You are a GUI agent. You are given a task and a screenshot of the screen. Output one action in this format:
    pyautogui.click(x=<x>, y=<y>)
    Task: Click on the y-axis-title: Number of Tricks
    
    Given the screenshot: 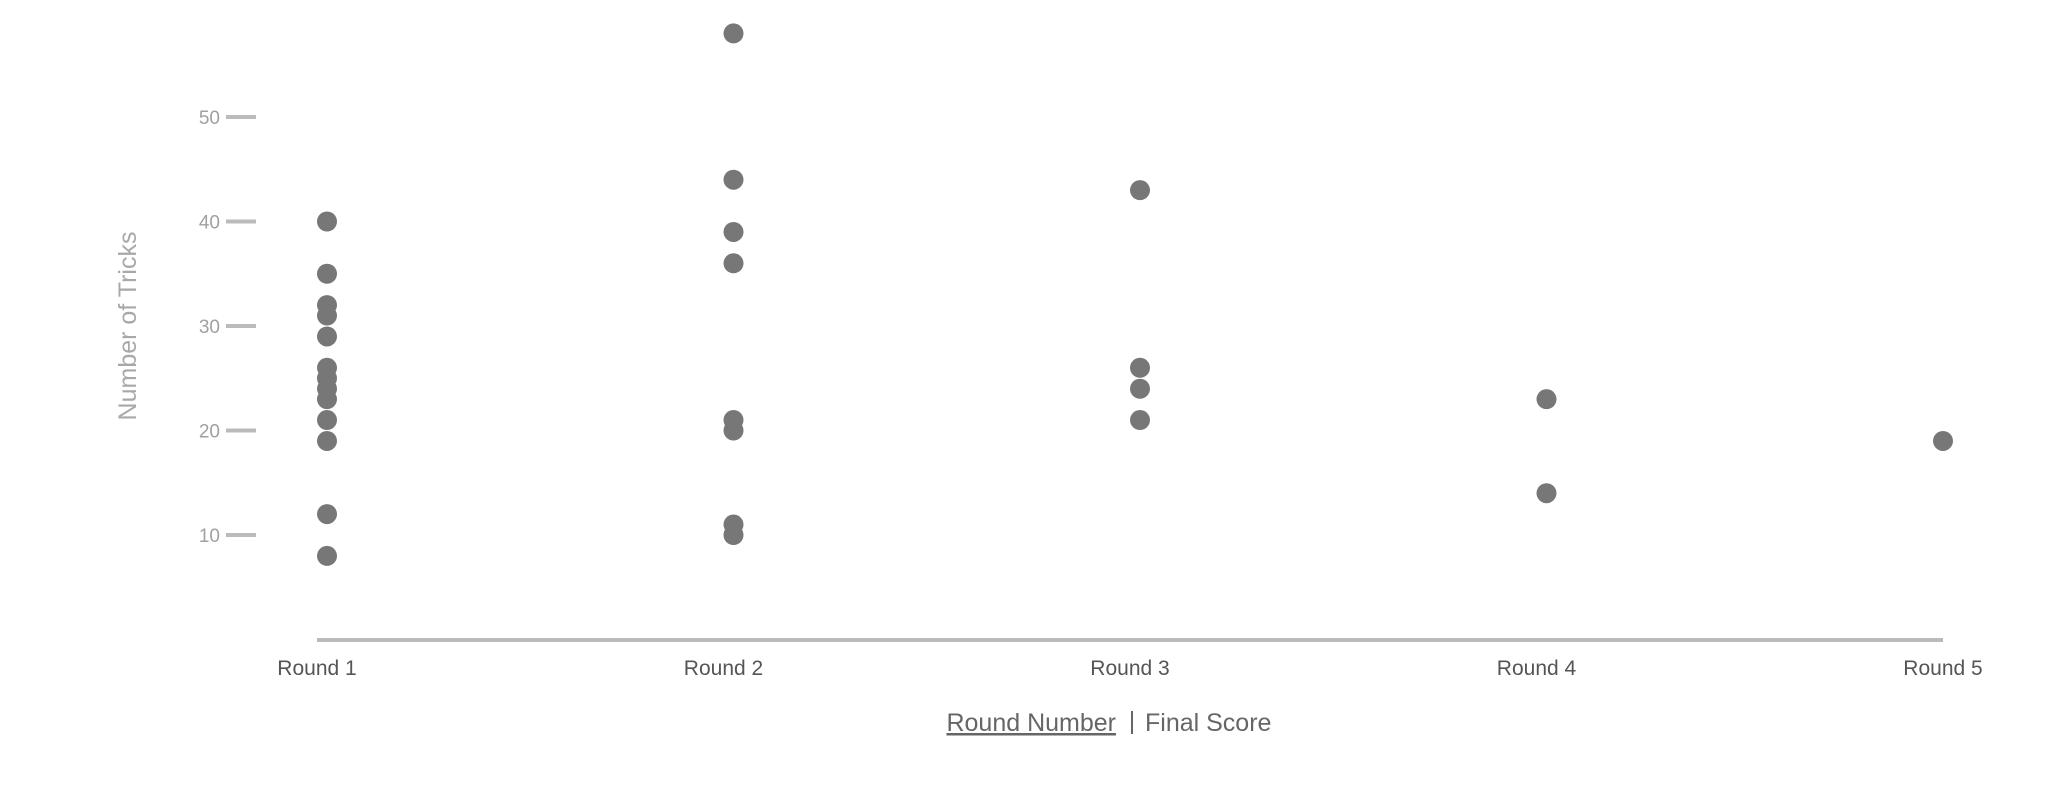 What is the action you would take?
    pyautogui.click(x=128, y=326)
    